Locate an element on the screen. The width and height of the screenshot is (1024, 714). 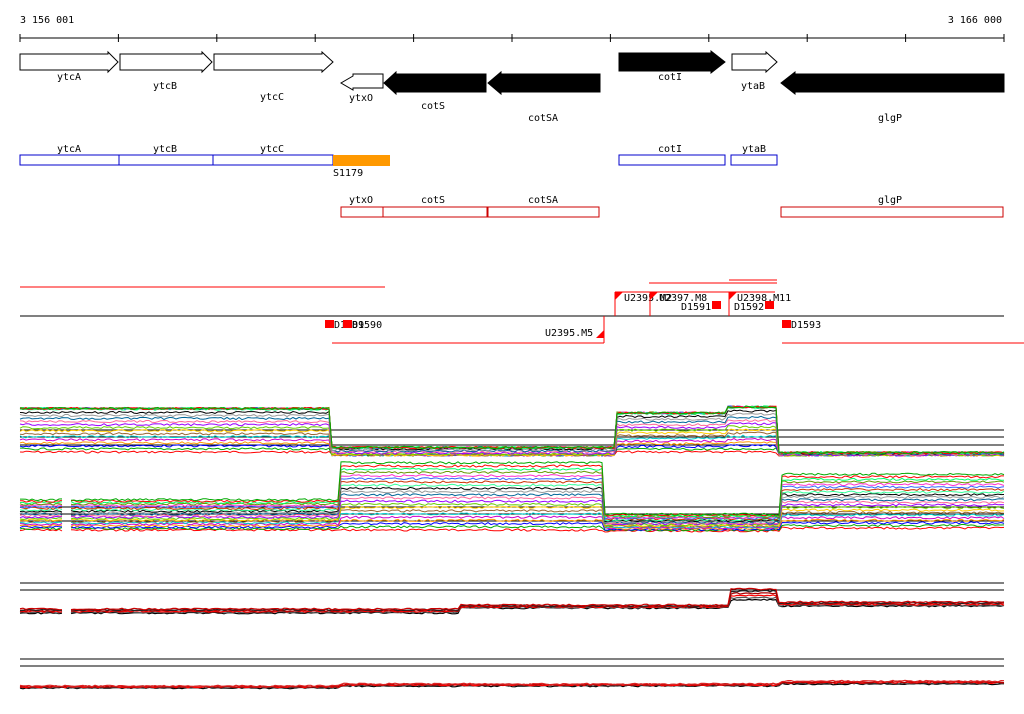
operon-cotI: cotI is located at coordinates (672, 155).